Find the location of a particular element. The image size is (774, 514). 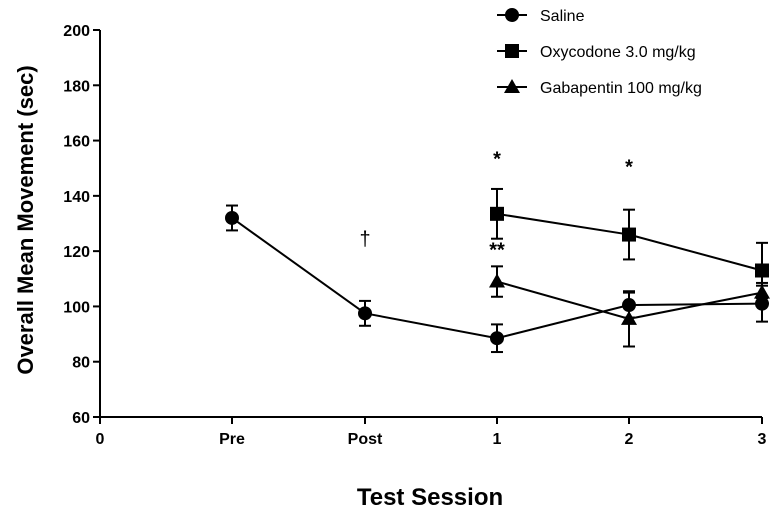

legend-label: Saline is located at coordinates (562, 16).